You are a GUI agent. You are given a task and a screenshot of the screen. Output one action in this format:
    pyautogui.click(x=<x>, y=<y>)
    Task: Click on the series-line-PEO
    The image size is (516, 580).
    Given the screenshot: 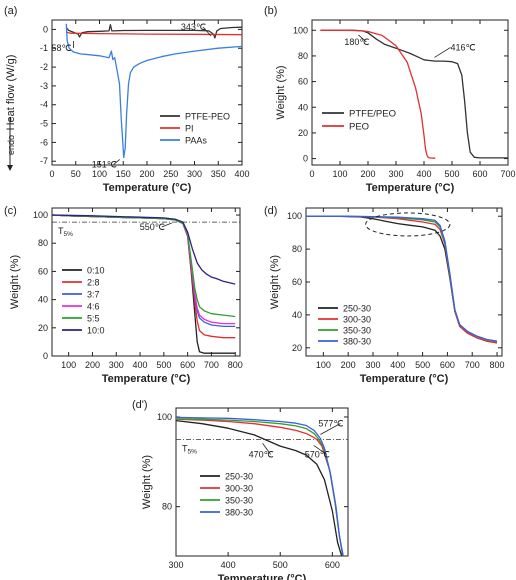 What is the action you would take?
    pyautogui.click(x=378, y=94)
    